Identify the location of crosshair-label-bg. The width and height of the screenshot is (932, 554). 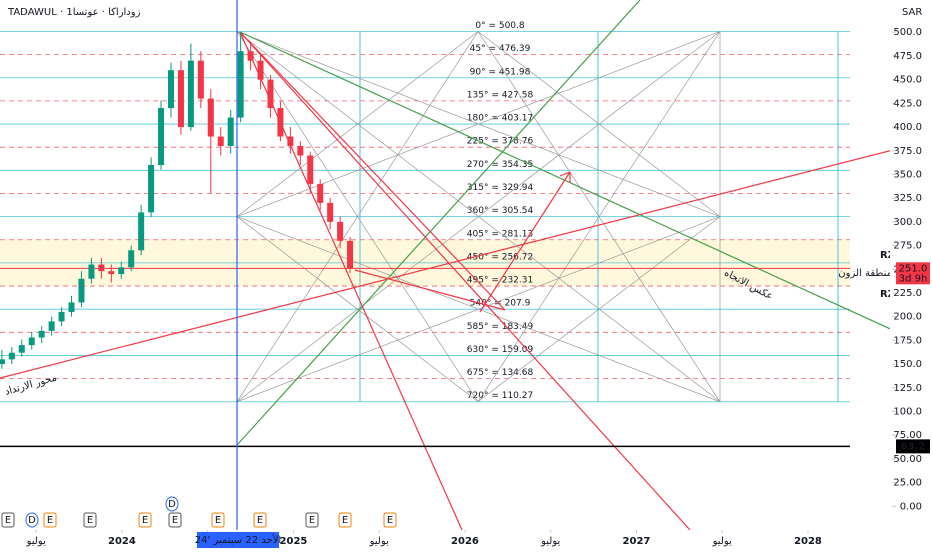
(238, 540).